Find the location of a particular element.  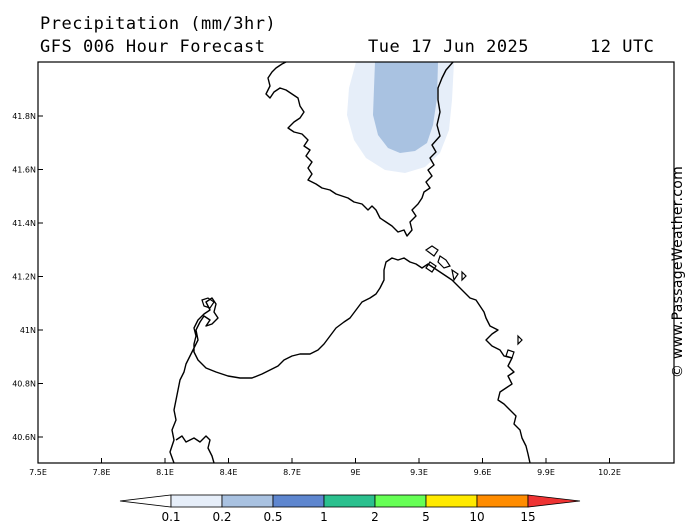

lon-label: 9.6E is located at coordinates (483, 472).